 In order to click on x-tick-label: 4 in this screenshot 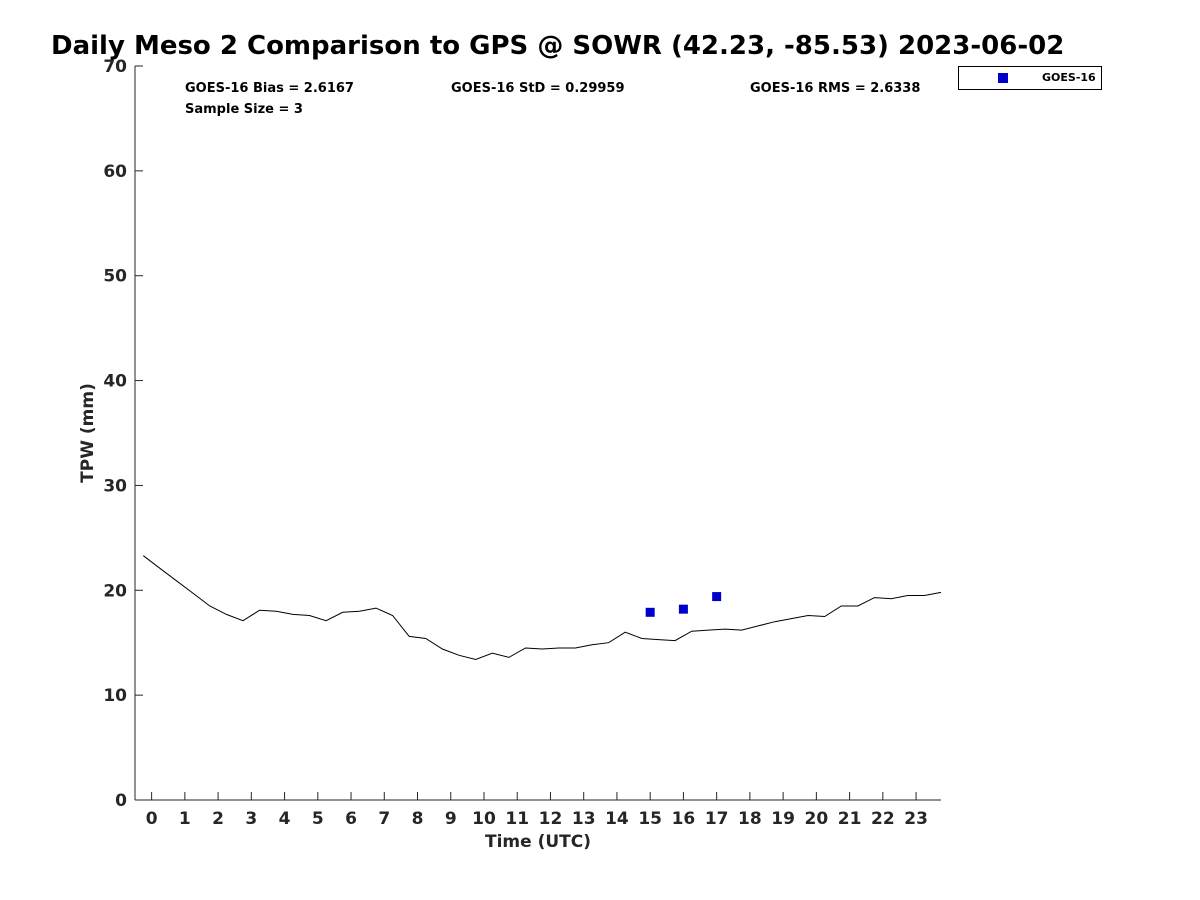, I will do `click(285, 819)`.